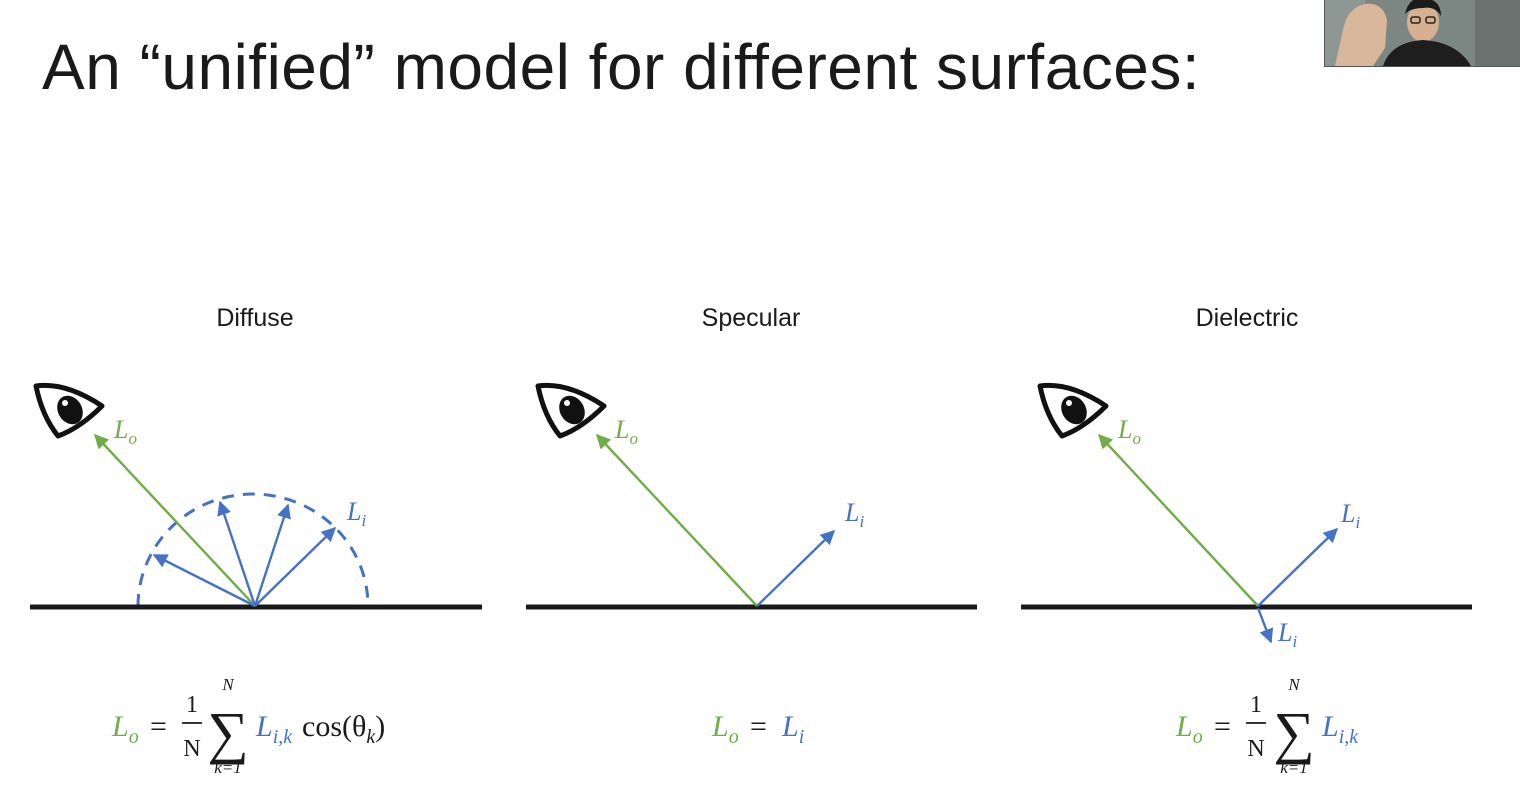 The image size is (1520, 802). I want to click on specular-formula: Lo = Li, so click(757, 729).